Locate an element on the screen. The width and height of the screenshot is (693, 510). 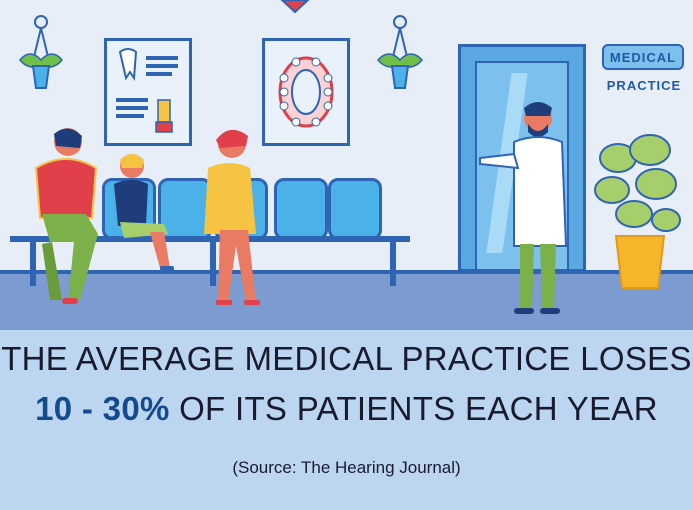
chair-frame-icon is located at coordinates (210, 261).